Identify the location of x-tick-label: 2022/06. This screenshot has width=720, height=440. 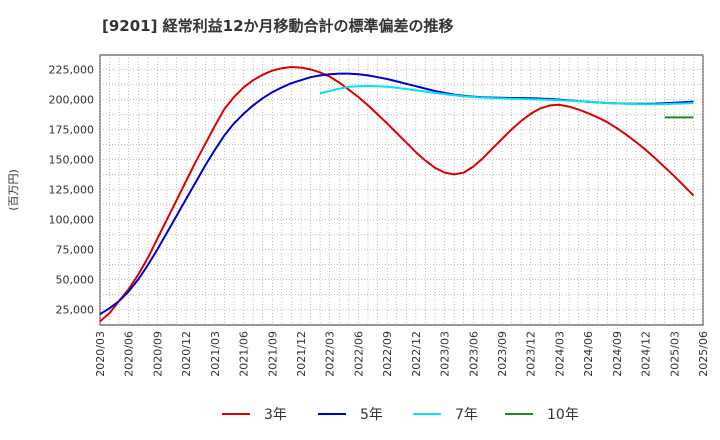
(358, 354).